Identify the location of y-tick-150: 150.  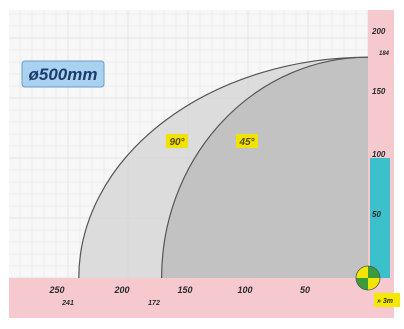
(379, 91).